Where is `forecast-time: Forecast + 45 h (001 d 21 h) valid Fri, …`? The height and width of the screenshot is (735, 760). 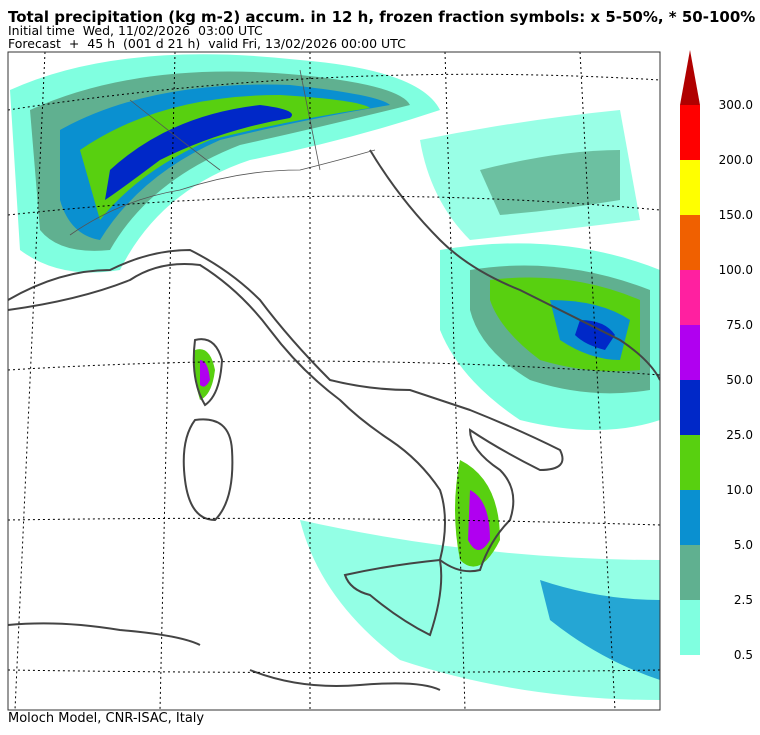
forecast-time: Forecast + 45 h (001 d 21 h) valid Fri, … is located at coordinates (207, 43).